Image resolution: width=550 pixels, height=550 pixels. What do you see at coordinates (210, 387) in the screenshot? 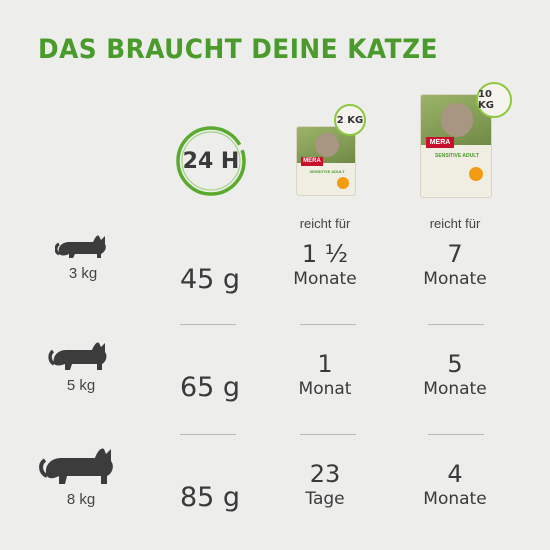
I see `daily-amount: 65 g` at bounding box center [210, 387].